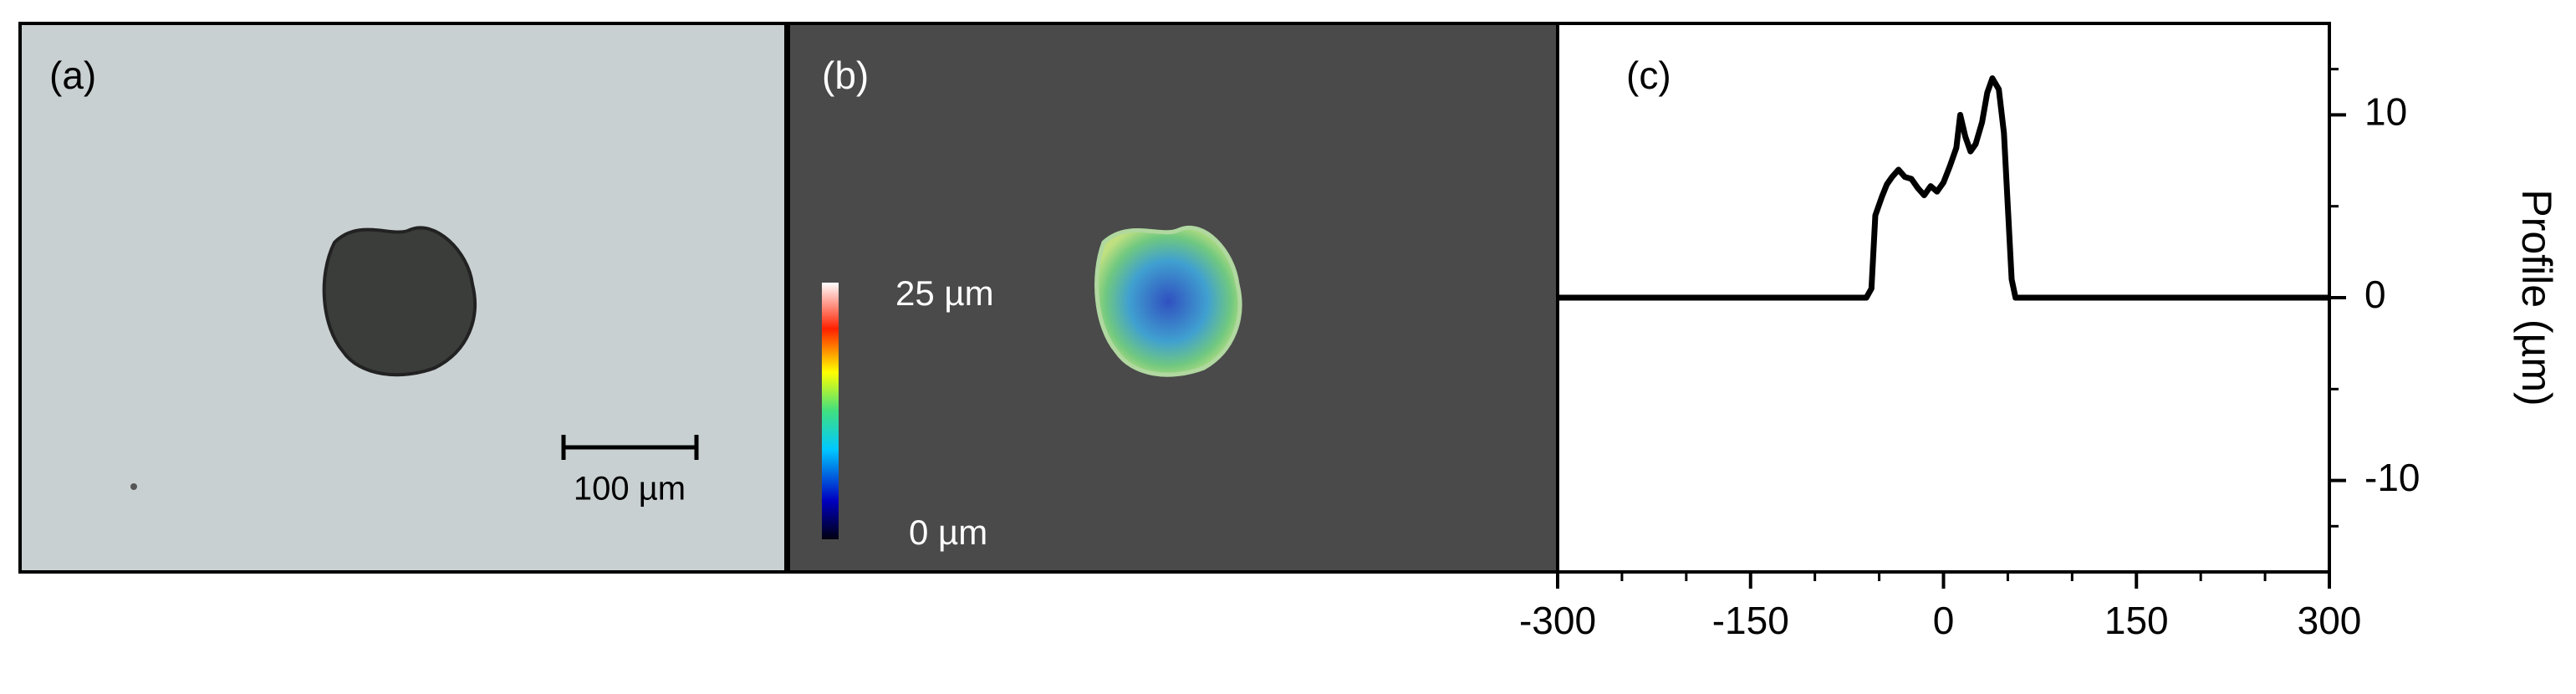 The image size is (2576, 694). I want to click on colorbar-min: 0 µm, so click(948, 532).